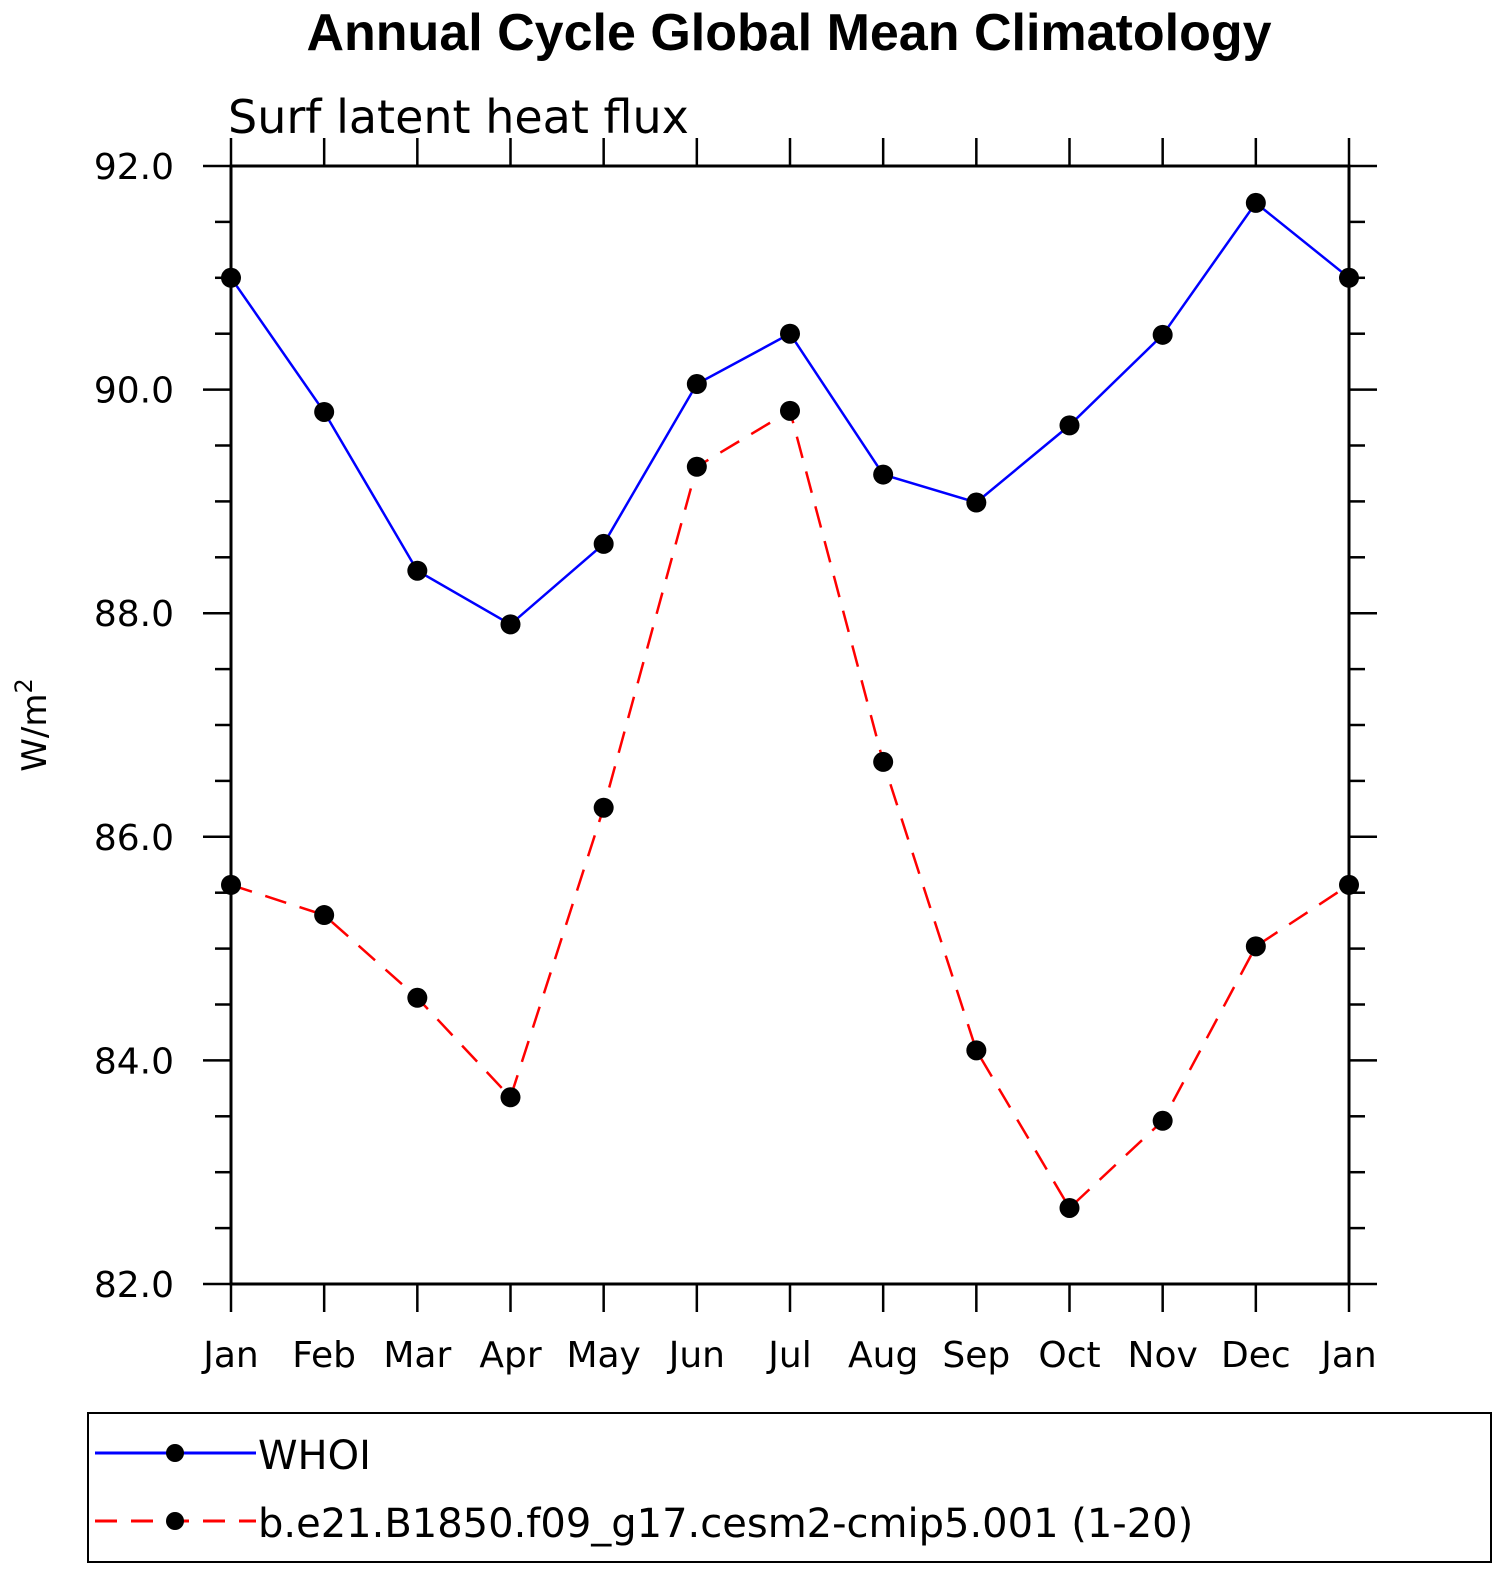 The height and width of the screenshot is (1582, 1510). Describe the element at coordinates (510, 1355) in the screenshot. I see `x-tick-label: Apr` at that location.